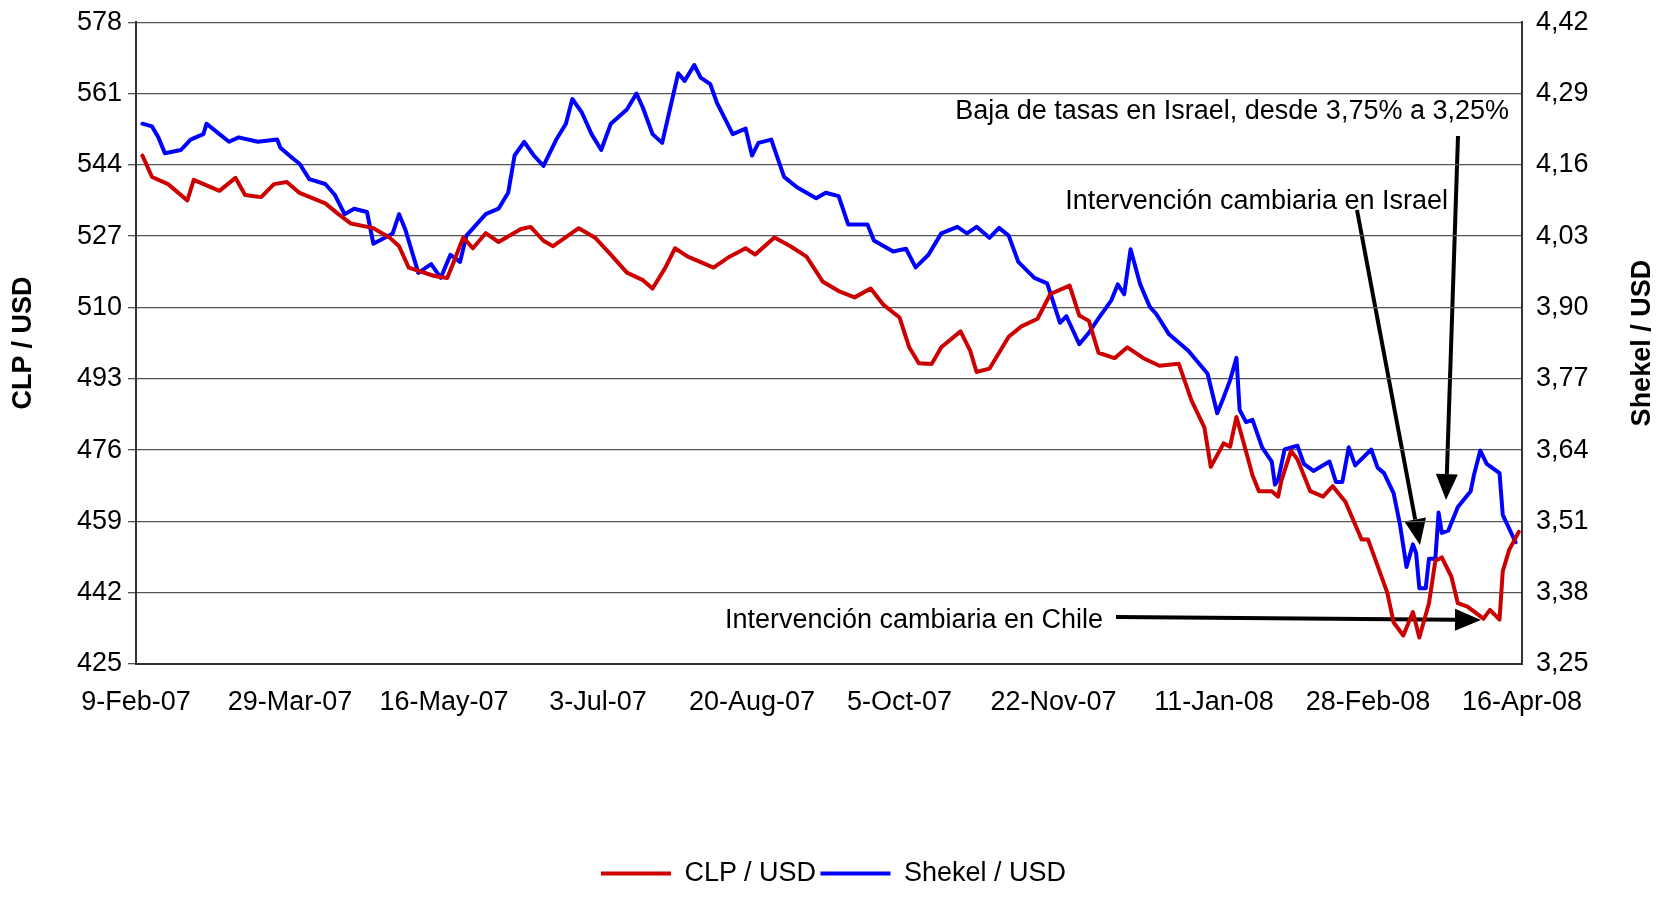  What do you see at coordinates (22, 343) in the screenshot?
I see `y-axis-title: CLP / USD` at bounding box center [22, 343].